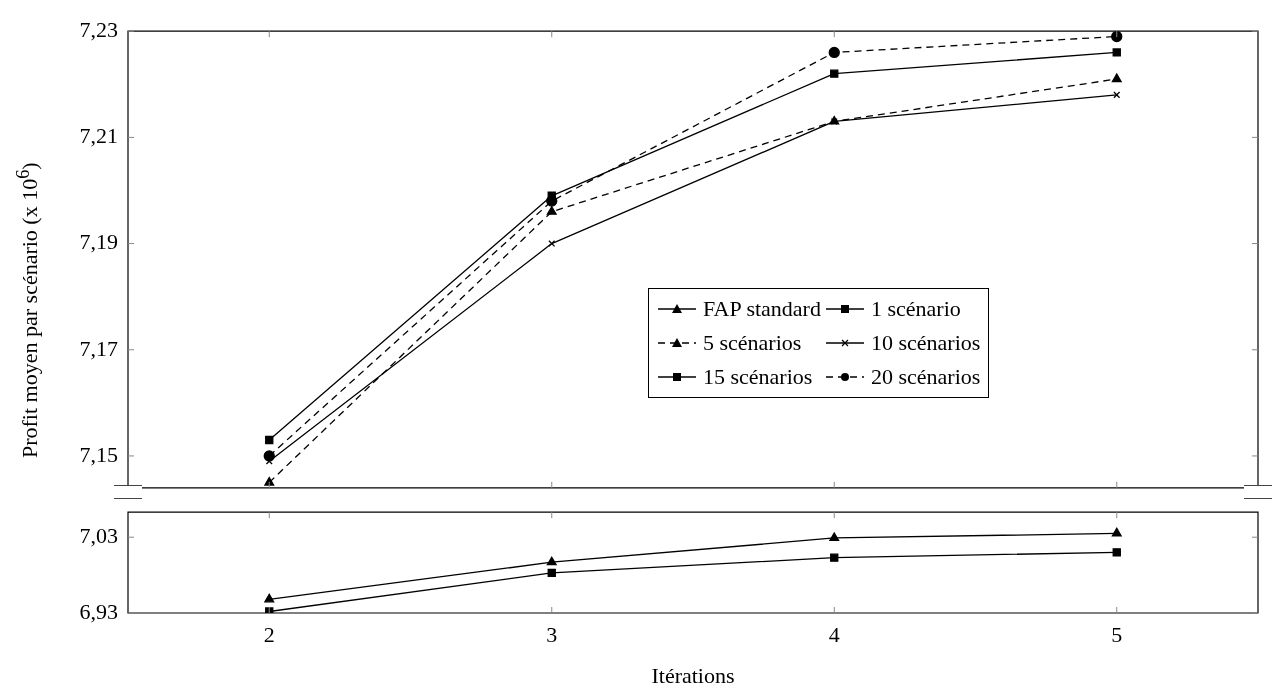 The height and width of the screenshot is (694, 1281). Describe the element at coordinates (925, 377) in the screenshot. I see `legend-label: 20 scénarios` at that location.